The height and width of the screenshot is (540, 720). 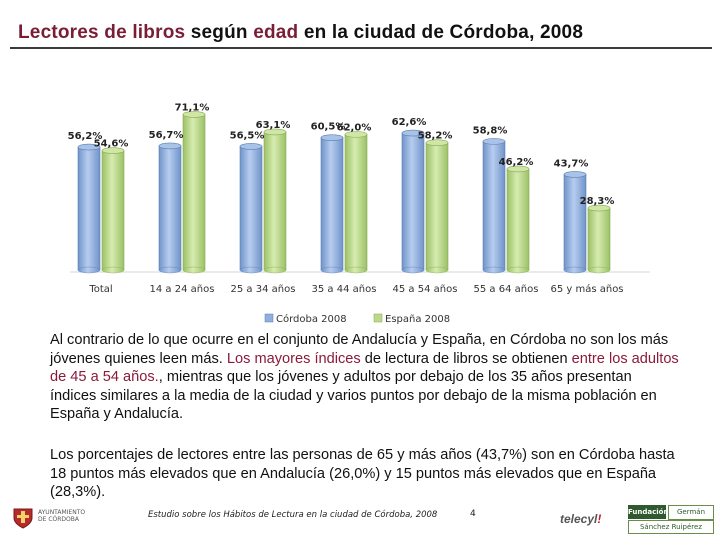 What do you see at coordinates (597, 201) in the screenshot?
I see `data-label-espana-6: 28,3%` at bounding box center [597, 201].